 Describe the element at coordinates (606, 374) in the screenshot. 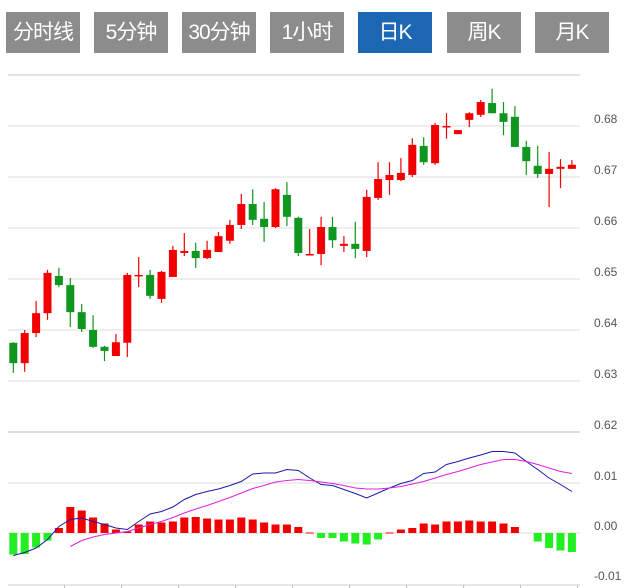

I see `price-axis-label: 0.63` at that location.